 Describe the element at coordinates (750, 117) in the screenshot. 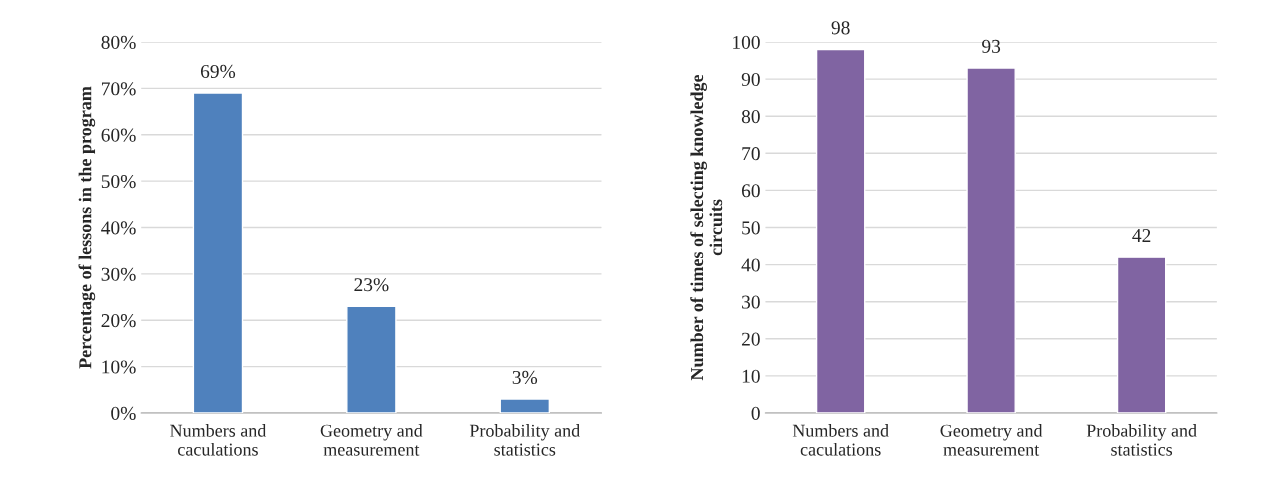

I see `y-tick-label: 80` at that location.